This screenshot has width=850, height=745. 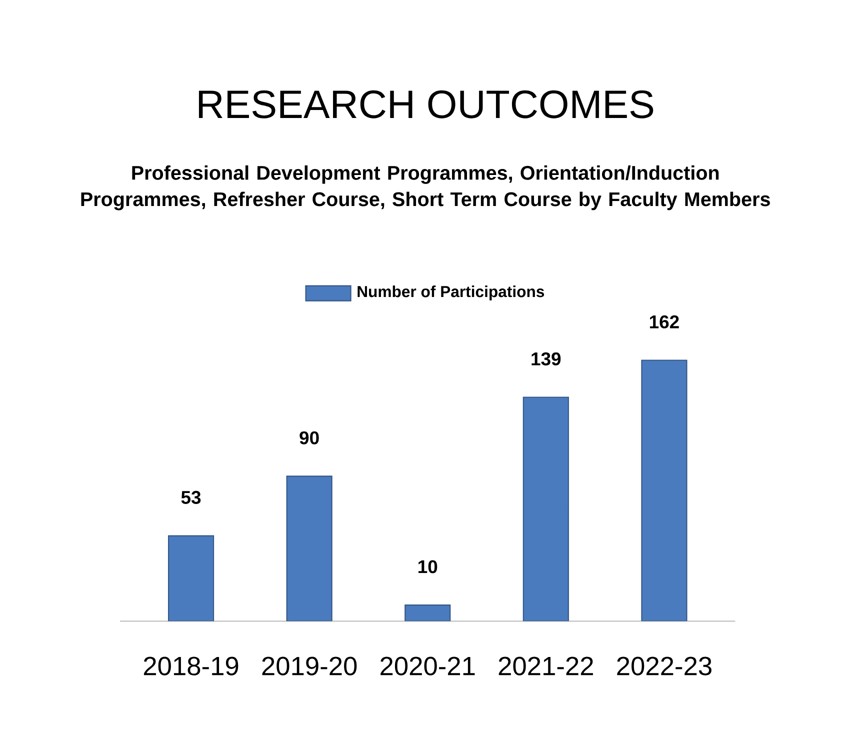 I want to click on x-tick-label: 2020-21, so click(x=427, y=666).